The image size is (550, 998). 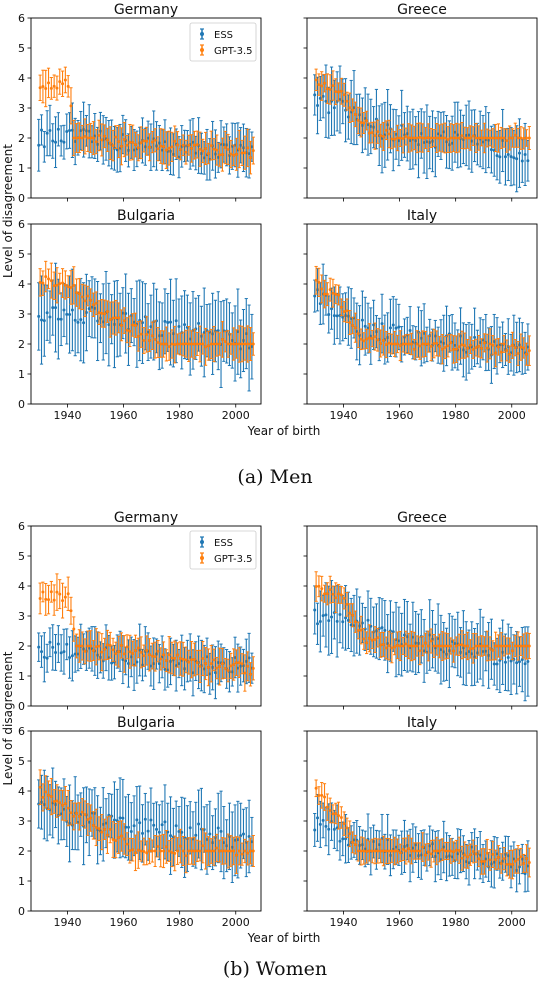 I want to click on panel-title: Germany, so click(x=146, y=518).